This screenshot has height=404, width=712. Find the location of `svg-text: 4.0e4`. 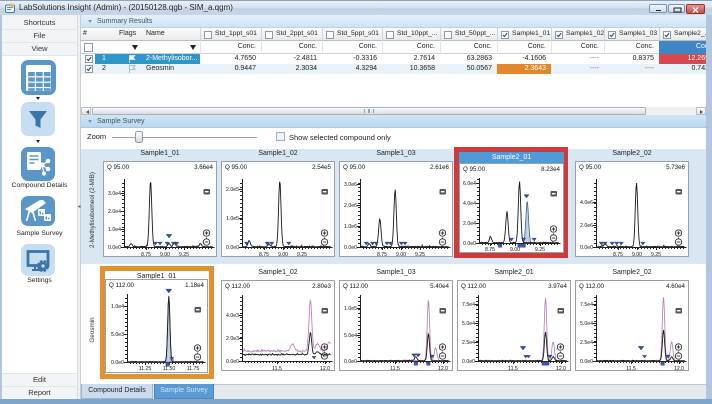

svg-text: 4.0e4 is located at coordinates (469, 204).